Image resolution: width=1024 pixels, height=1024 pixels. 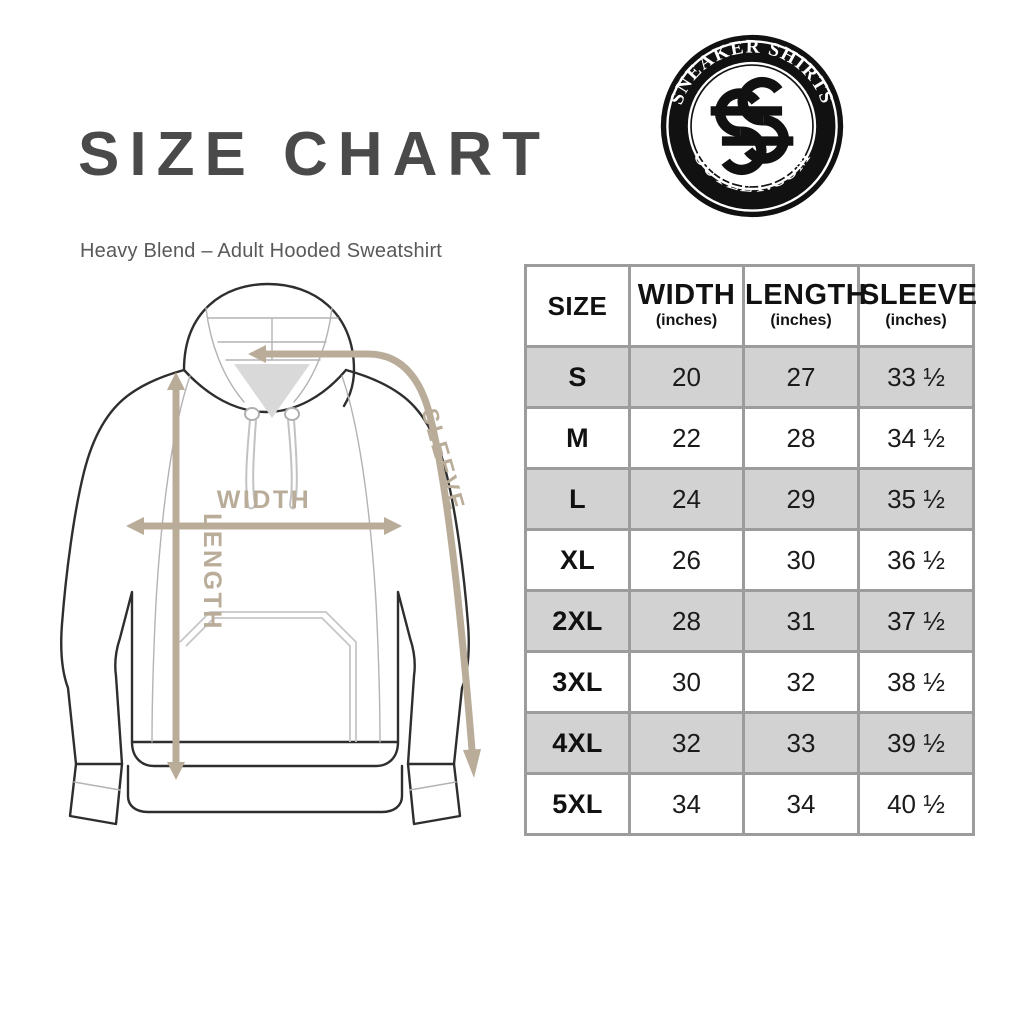 What do you see at coordinates (916, 499) in the screenshot?
I see `cell-sleeve: 35 ½` at bounding box center [916, 499].